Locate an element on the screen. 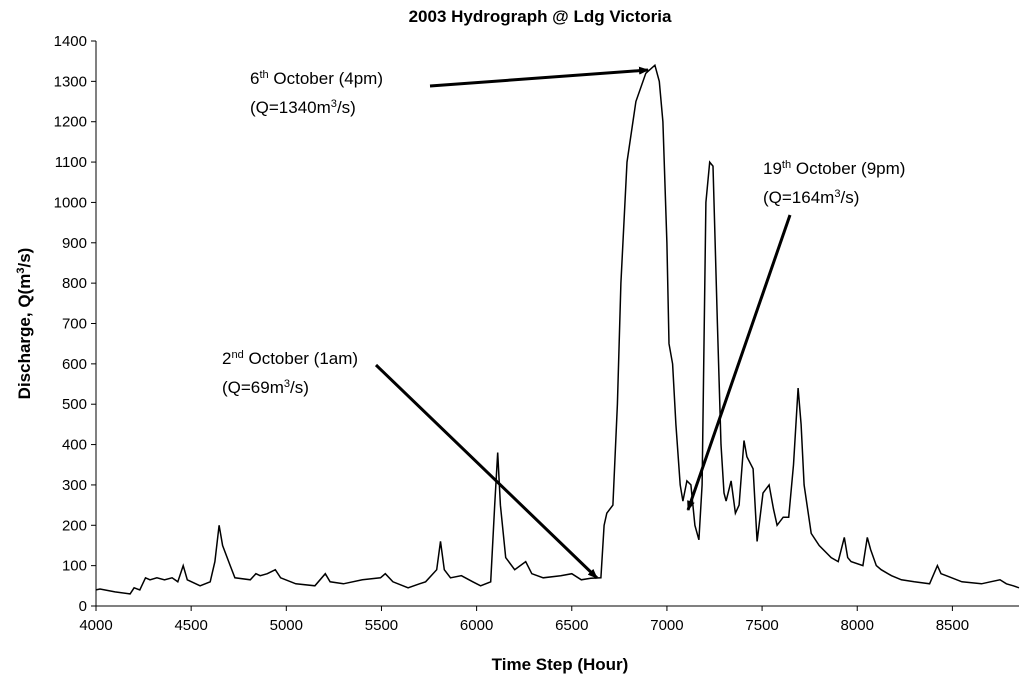 The height and width of the screenshot is (677, 1021). annotation: (Q=164m3/s) is located at coordinates (811, 197).